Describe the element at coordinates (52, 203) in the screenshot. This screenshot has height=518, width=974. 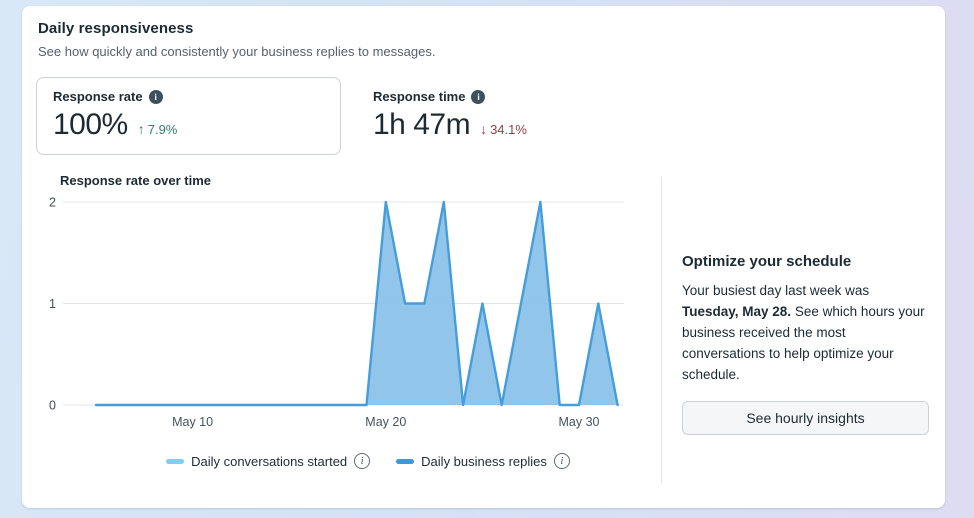
I see `svg-text: 2` at that location.